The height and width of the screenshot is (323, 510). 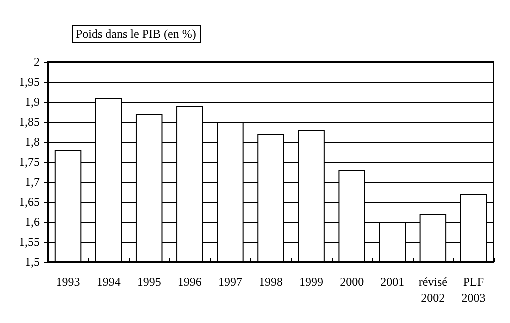 What do you see at coordinates (29, 162) in the screenshot?
I see `y-tick-label: 1,75` at bounding box center [29, 162].